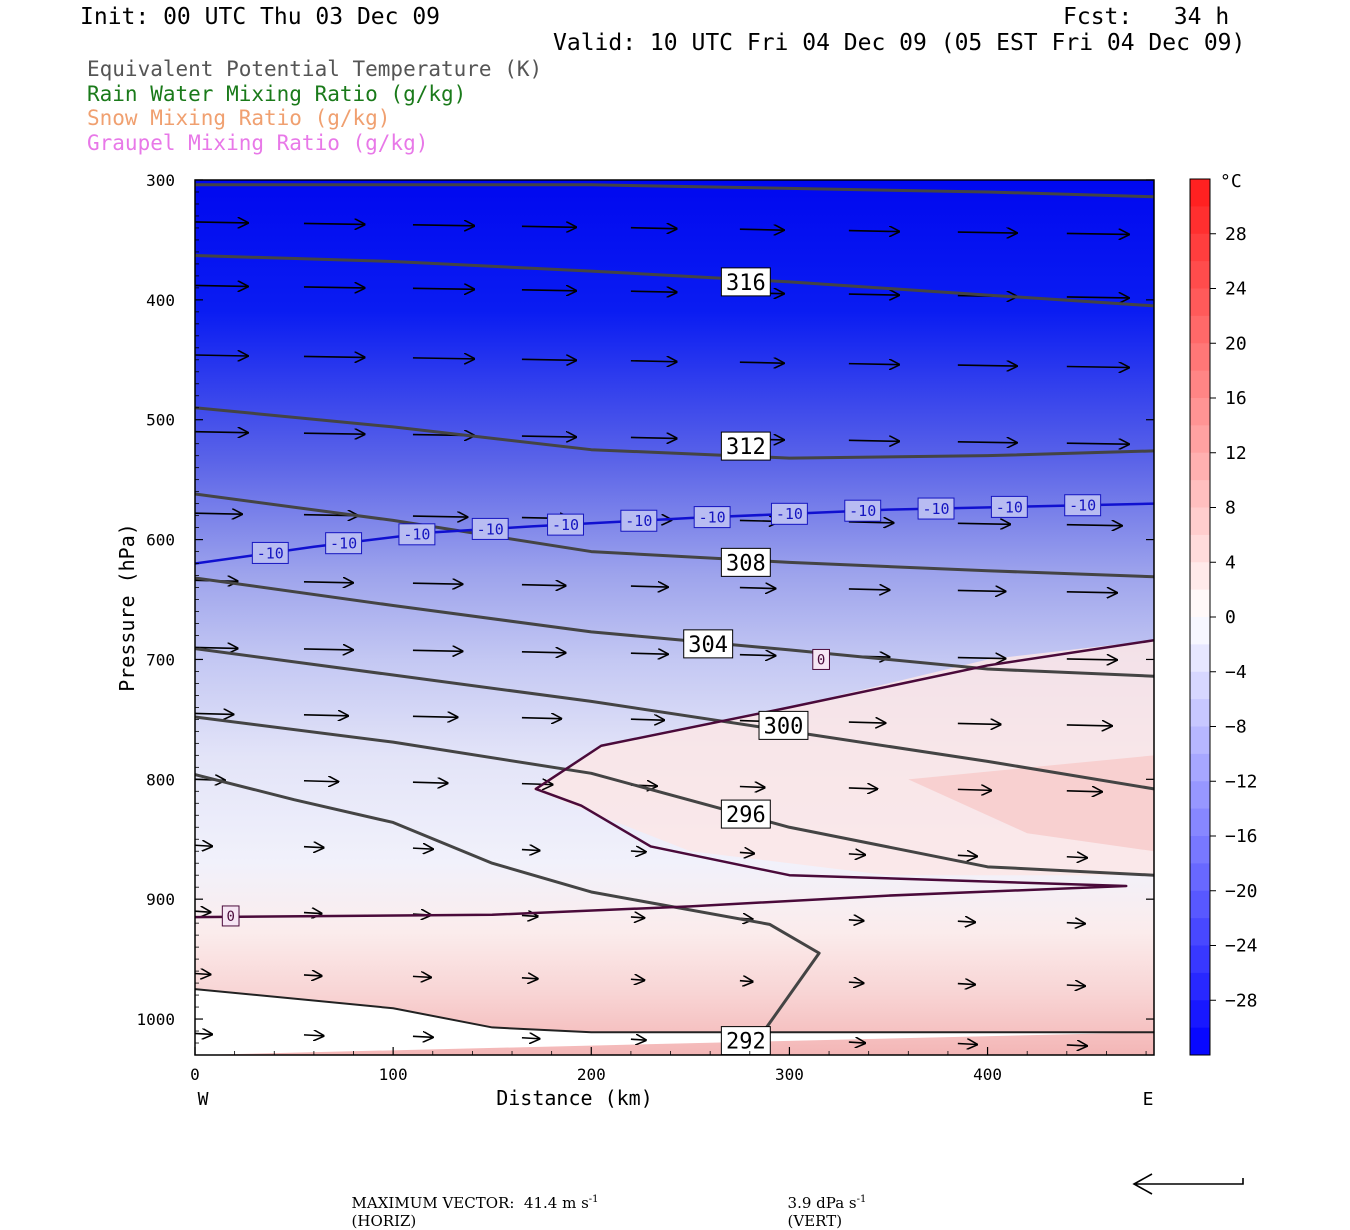 The image size is (1350, 1230). What do you see at coordinates (260, 17) in the screenshot?
I see `init-time: Init: 00 UTC Thu 03 Dec 09` at bounding box center [260, 17].